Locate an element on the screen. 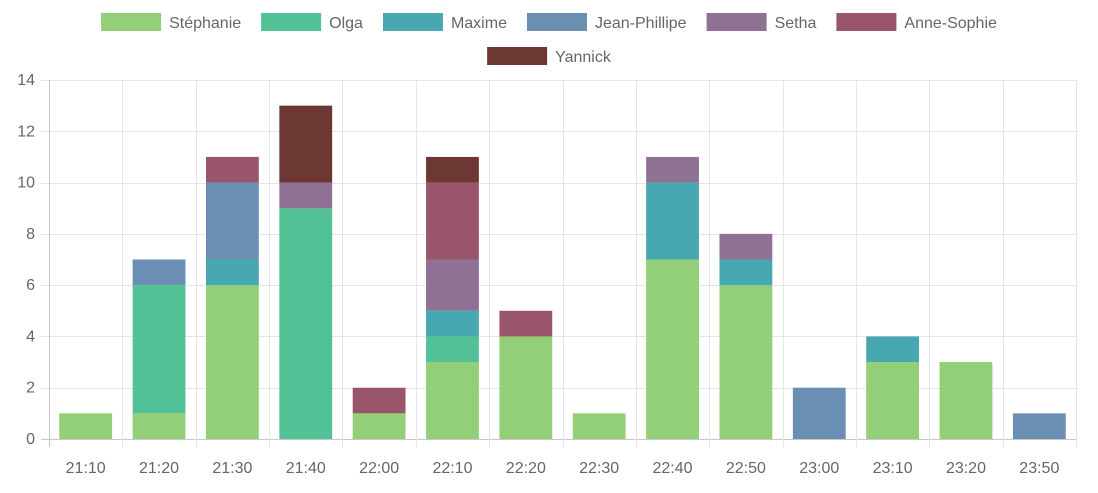  x-tick-label: 22:40 is located at coordinates (673, 468).